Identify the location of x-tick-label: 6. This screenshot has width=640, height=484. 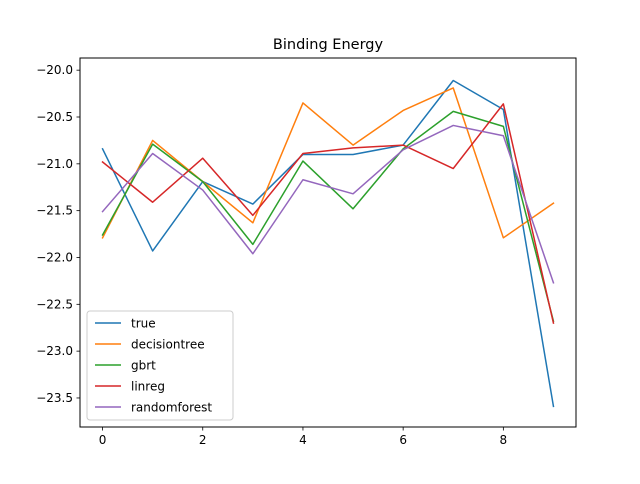
(403, 440).